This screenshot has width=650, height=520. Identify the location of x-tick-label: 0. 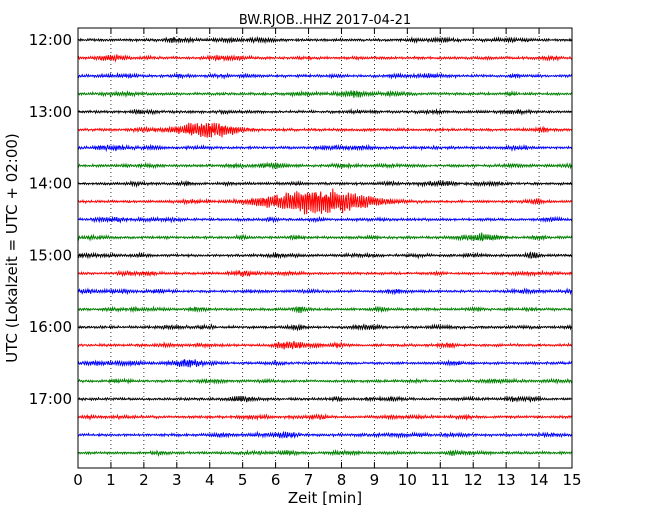
(78, 480).